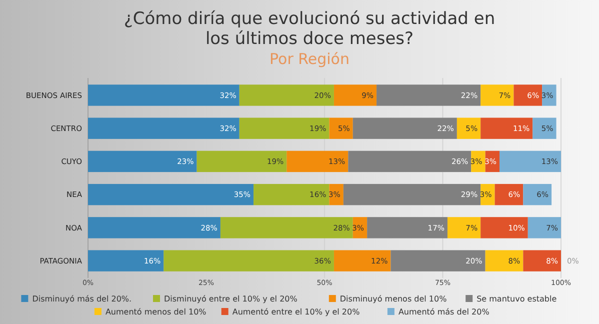  What do you see at coordinates (444, 311) in the screenshot?
I see `legend-label: Aumentó más del 20%` at bounding box center [444, 311].